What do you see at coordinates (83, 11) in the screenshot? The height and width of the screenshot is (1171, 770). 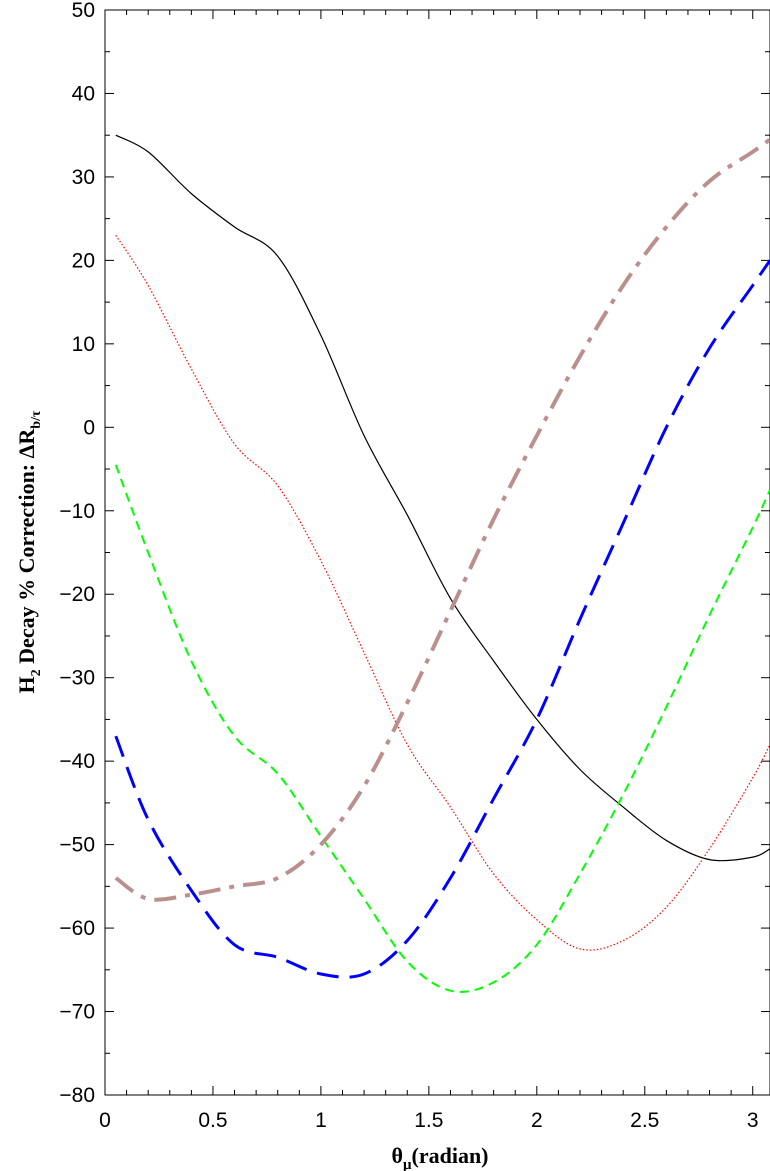 I see `y-tick-label: 50` at bounding box center [83, 11].